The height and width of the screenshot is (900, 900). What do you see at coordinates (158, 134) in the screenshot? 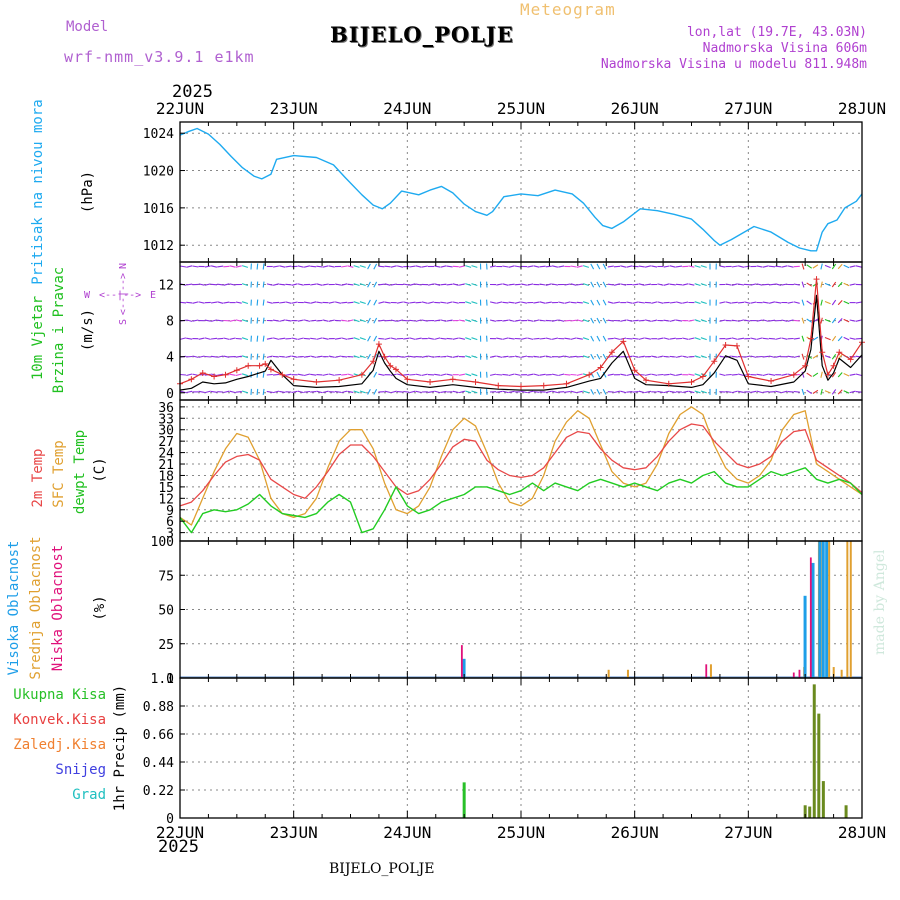
I see `y-tick-label: 1024` at bounding box center [158, 134].